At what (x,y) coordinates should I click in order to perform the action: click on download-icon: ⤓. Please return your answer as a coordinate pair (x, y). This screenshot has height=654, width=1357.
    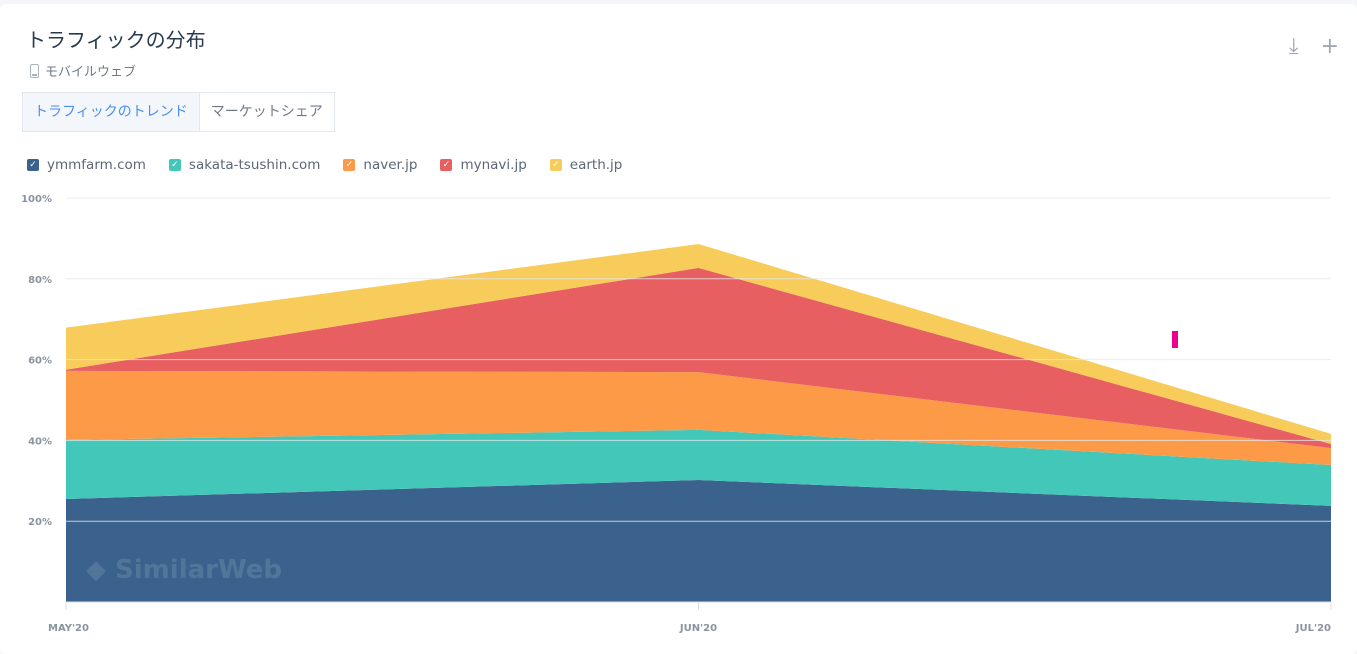
    Looking at the image, I should click on (1293, 46).